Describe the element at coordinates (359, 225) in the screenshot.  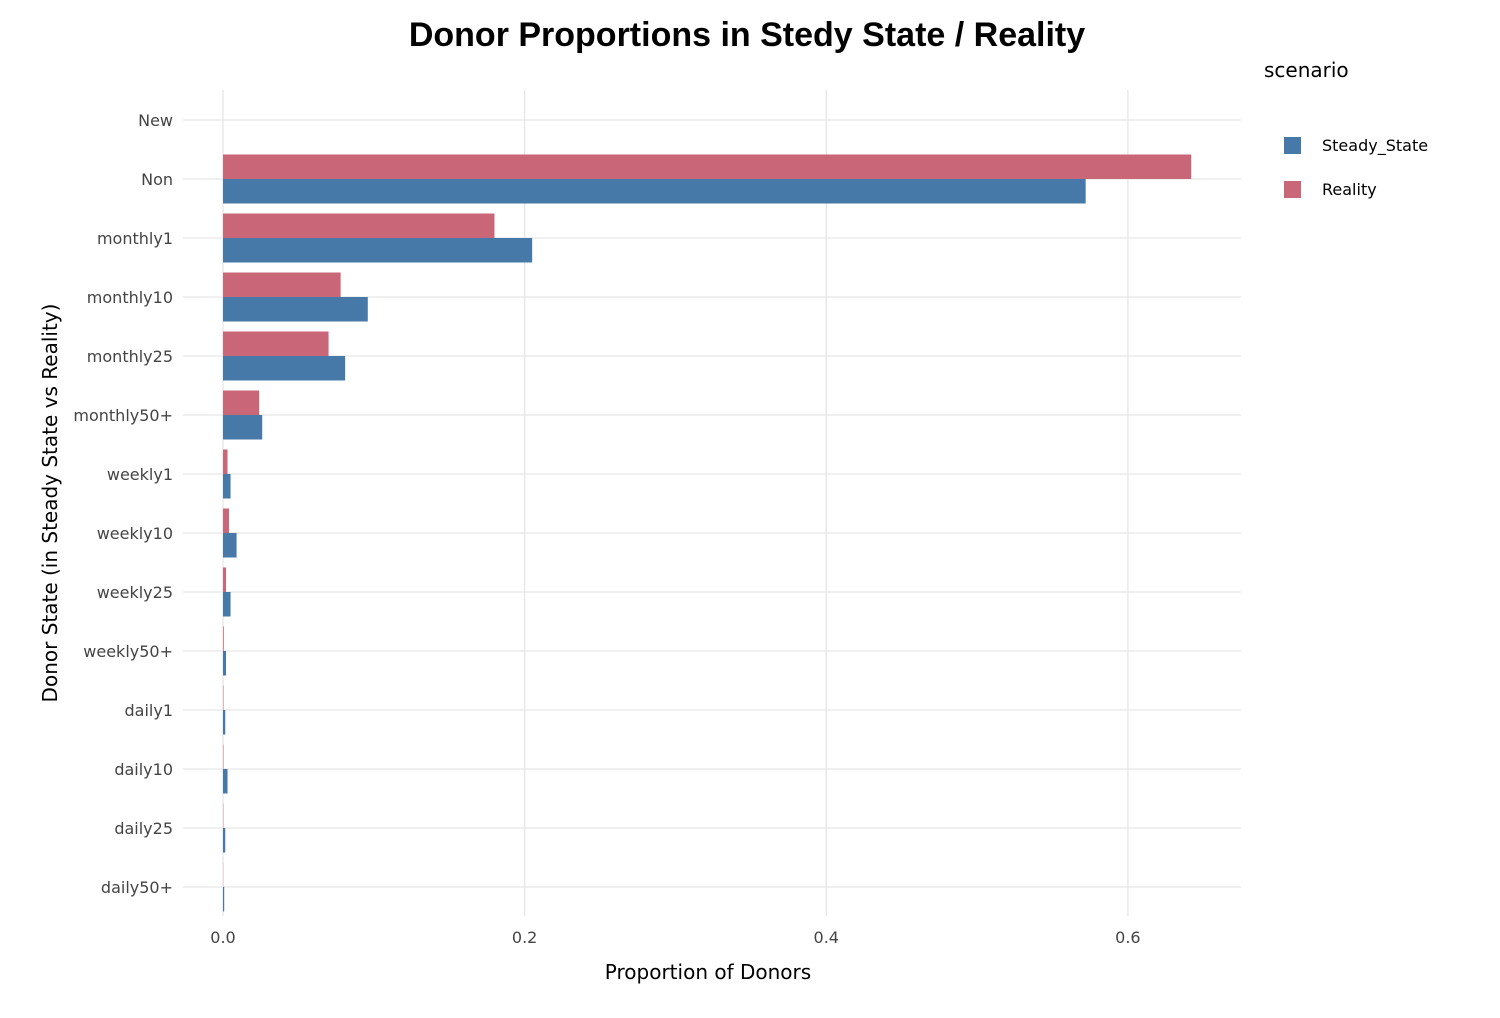
I see `bar-reality-monthly1` at that location.